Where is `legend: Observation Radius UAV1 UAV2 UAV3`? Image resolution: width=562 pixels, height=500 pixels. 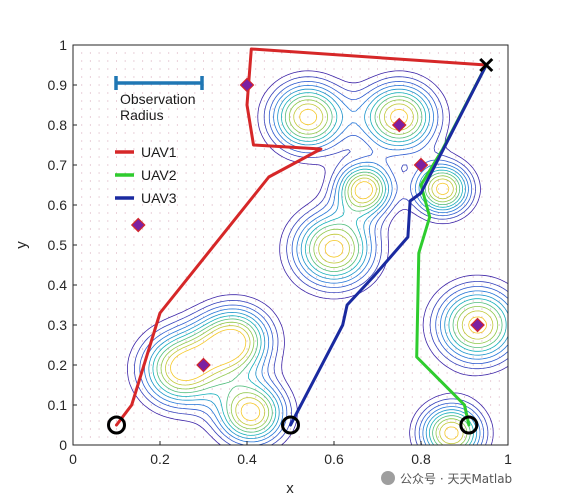 legend: Observation Radius UAV1 UAV2 UAV3 is located at coordinates (159, 141).